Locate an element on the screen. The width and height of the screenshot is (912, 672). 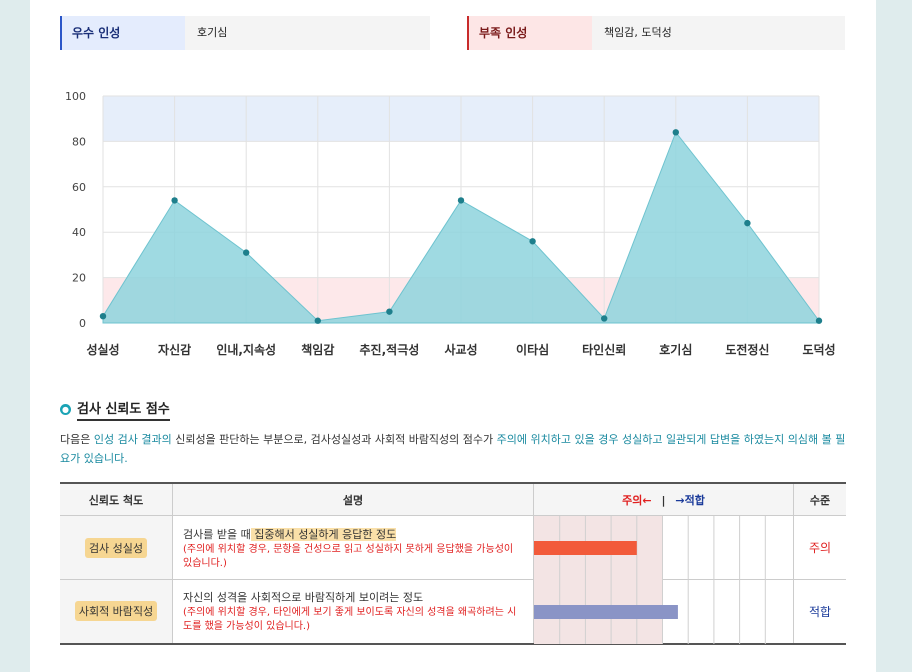
x-tick-label: 호기심 is located at coordinates (675, 349).